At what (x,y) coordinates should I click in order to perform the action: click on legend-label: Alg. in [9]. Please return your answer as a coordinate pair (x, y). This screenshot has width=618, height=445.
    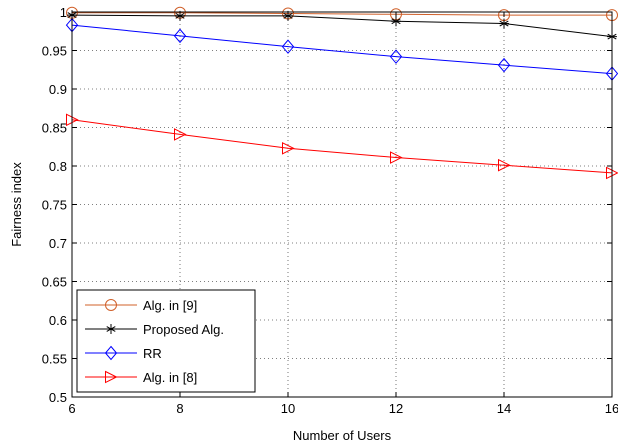
    Looking at the image, I should click on (170, 305).